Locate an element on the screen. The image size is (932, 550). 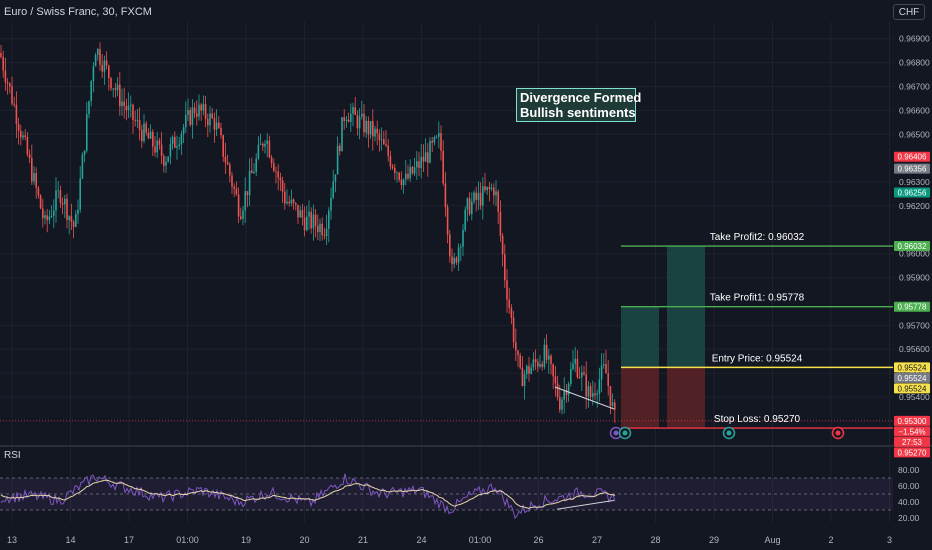
price-tag-label: 0.96032 is located at coordinates (912, 246).